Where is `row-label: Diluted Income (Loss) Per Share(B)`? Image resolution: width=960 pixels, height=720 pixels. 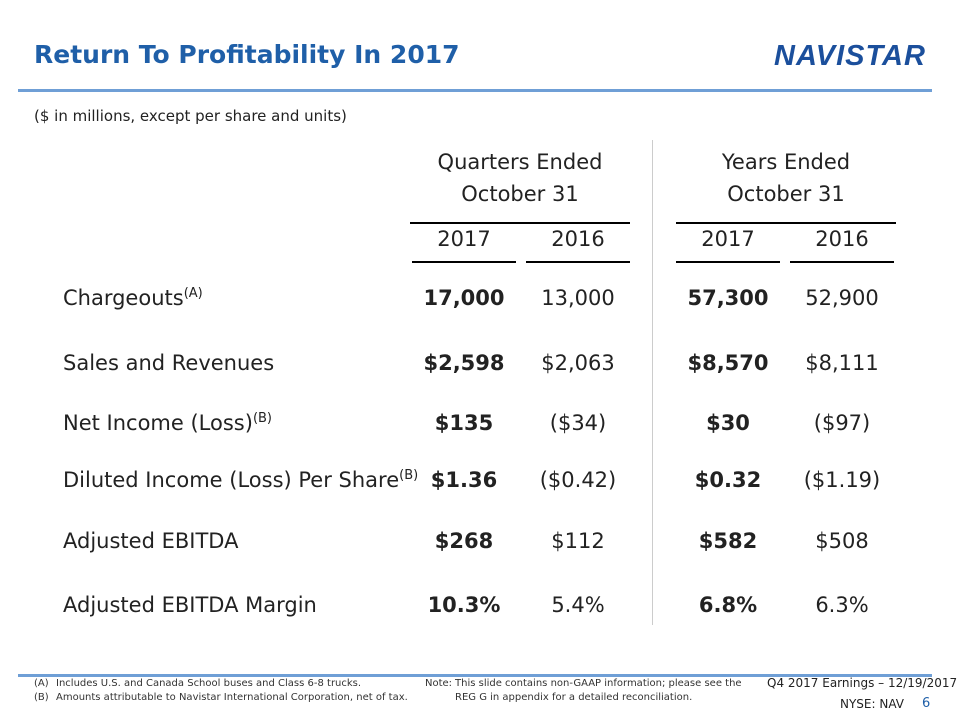 row-label: Diluted Income (Loss) Per Share(B) is located at coordinates (240, 480).